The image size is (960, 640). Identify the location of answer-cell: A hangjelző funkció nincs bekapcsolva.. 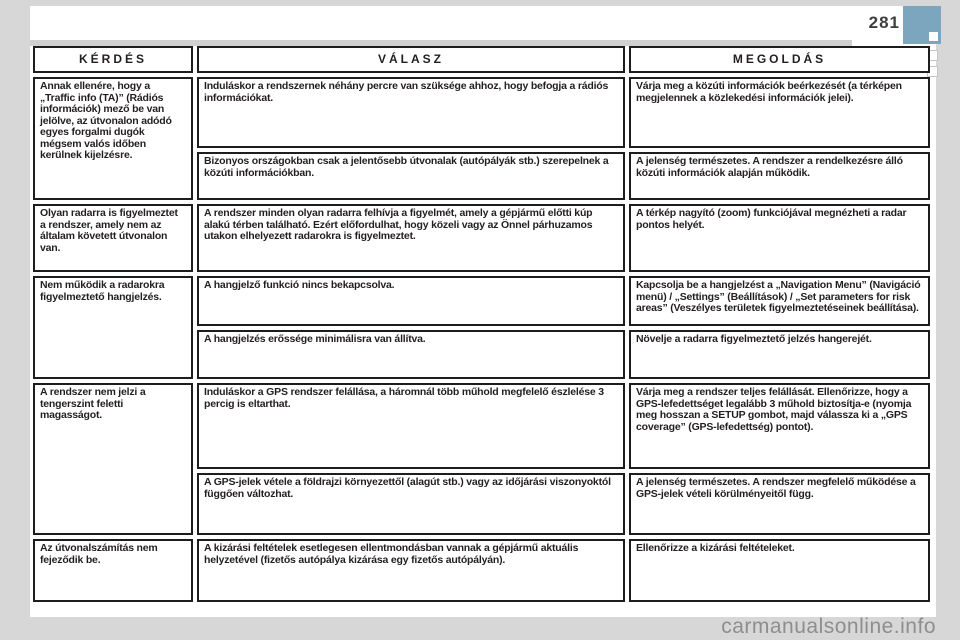
(411, 301).